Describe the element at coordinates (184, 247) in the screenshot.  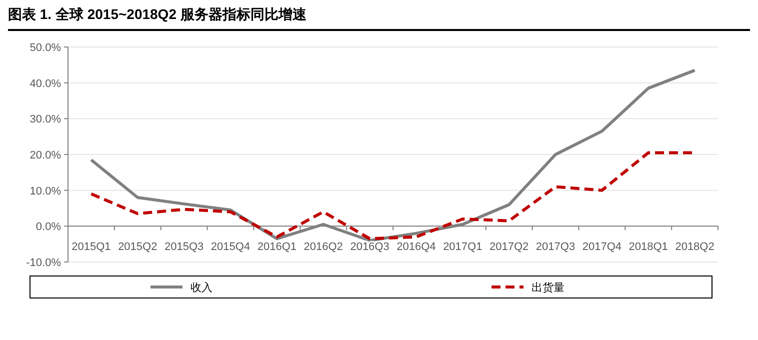
I see `x-tick-label: 2015Q3` at that location.